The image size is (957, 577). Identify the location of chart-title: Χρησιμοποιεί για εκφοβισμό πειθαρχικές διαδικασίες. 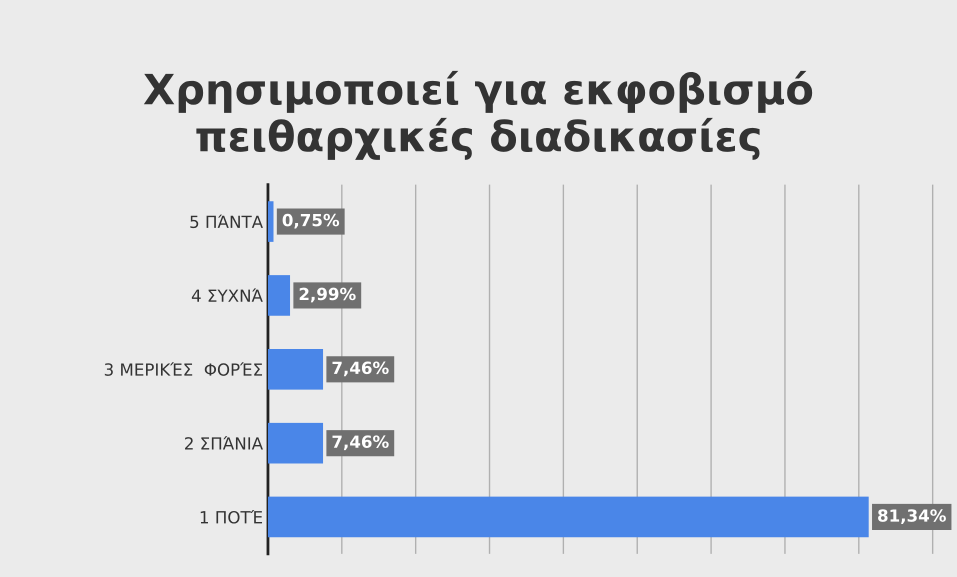
(478, 115).